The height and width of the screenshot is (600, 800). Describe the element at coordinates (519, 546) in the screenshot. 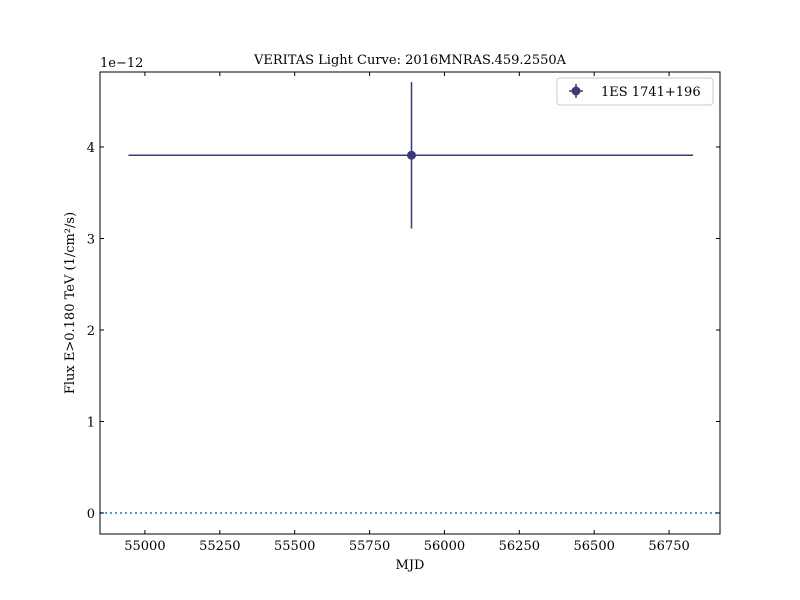

I see `x-tick-label: 56250` at that location.